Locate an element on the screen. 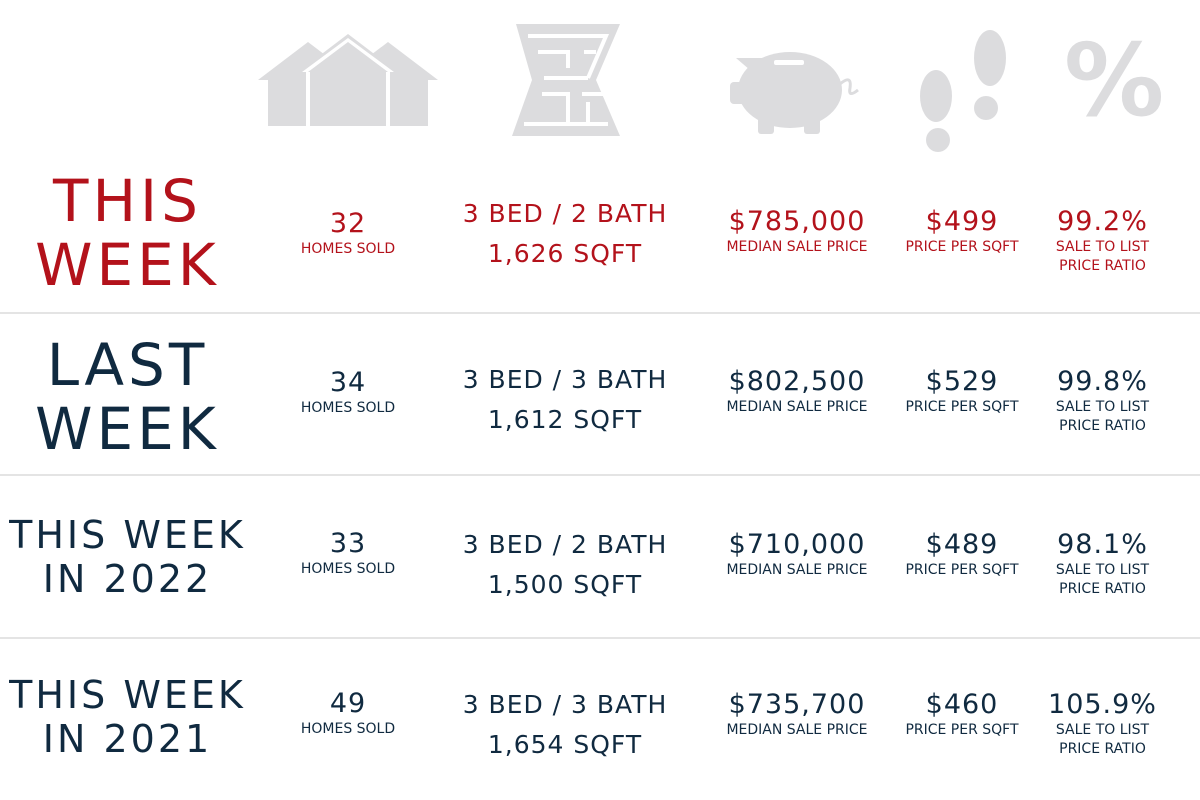 The image size is (1200, 800). bed-bath-last-week: 3 BED / 3 BATH 1,612 SQFT is located at coordinates (565, 399).